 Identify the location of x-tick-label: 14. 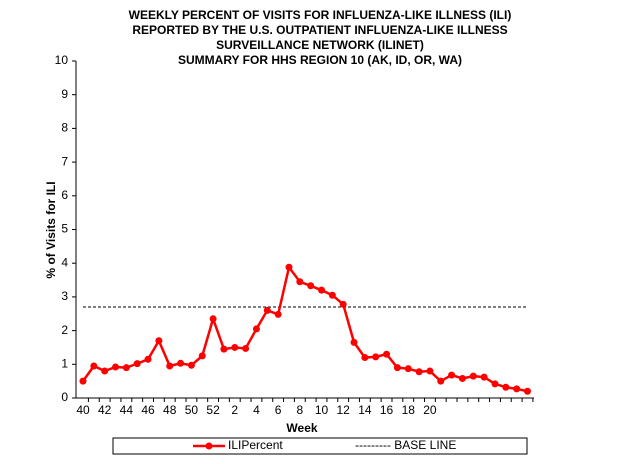
(365, 410).